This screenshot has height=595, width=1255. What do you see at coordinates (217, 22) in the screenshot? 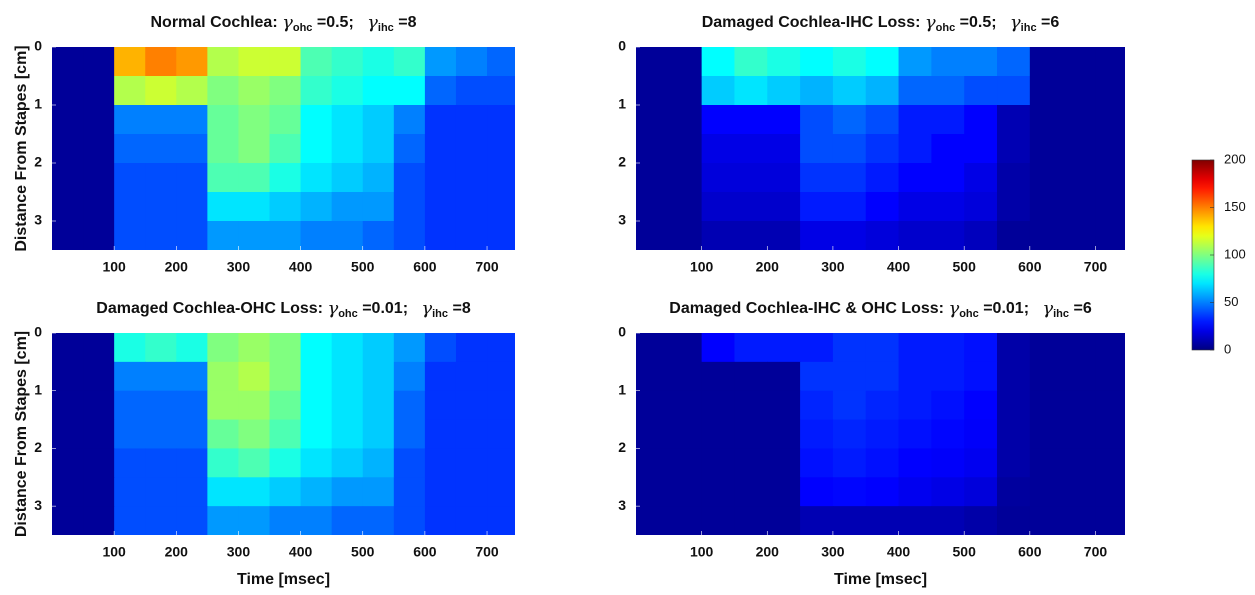
I see `title-part: Normal Cochlea:` at bounding box center [217, 22].